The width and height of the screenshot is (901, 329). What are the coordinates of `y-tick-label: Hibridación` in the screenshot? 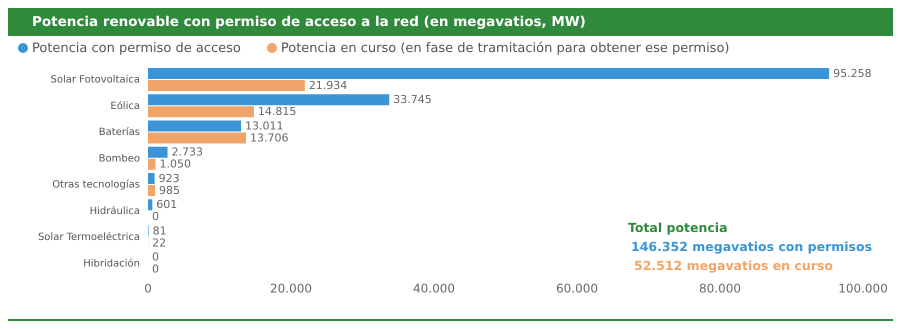 It's located at (111, 264).